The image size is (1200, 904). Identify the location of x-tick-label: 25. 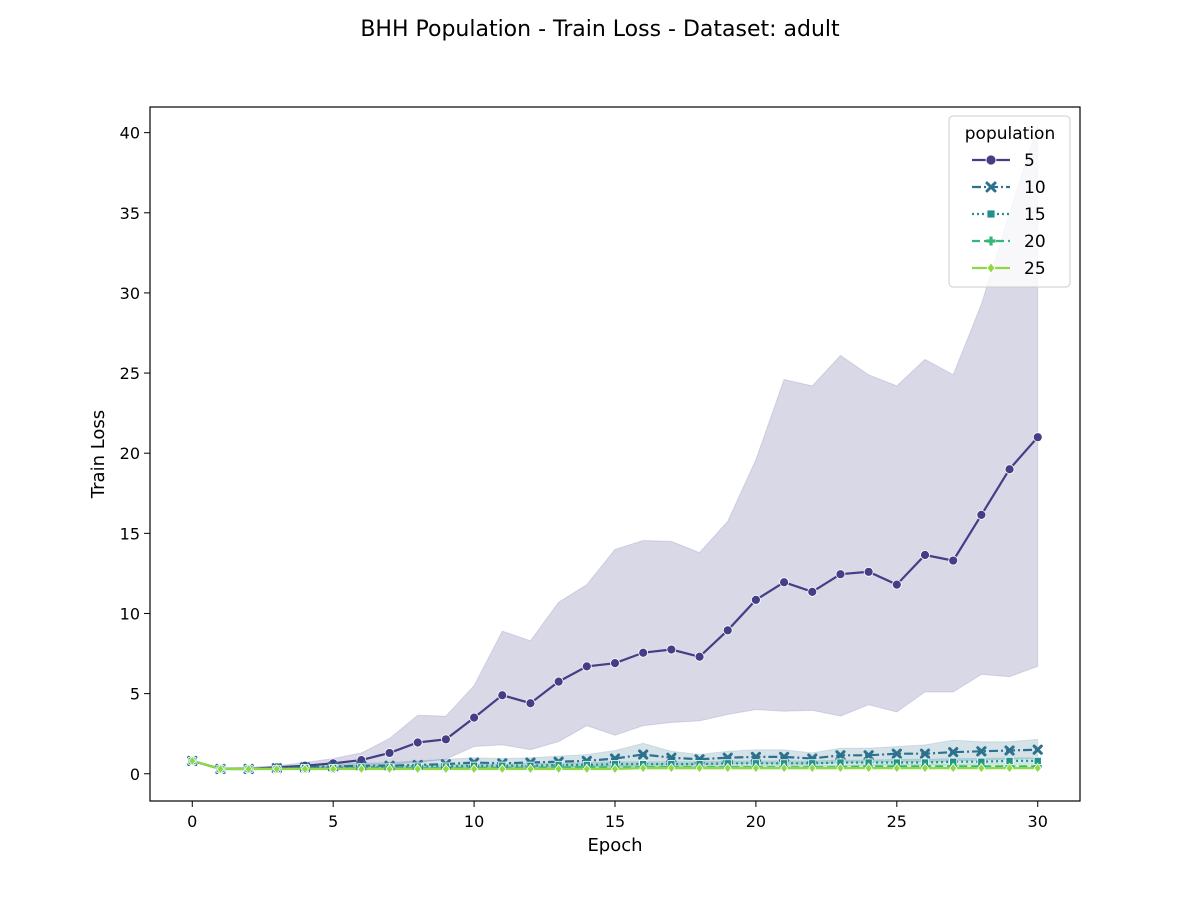
(897, 821).